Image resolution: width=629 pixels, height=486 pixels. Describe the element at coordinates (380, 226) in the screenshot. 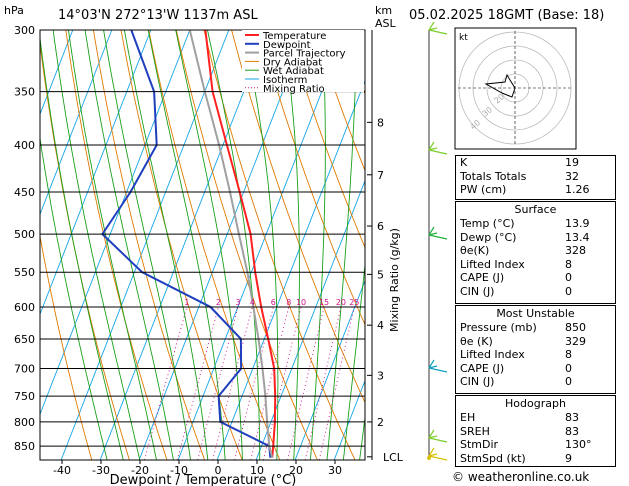

I see `km-tick-label: 6` at that location.